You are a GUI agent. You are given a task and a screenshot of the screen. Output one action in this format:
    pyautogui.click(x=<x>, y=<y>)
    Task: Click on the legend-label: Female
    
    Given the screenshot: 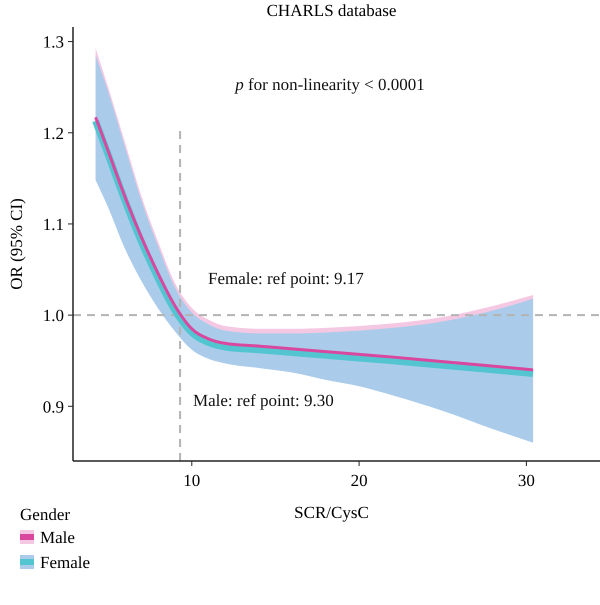 What is the action you would take?
    pyautogui.click(x=65, y=562)
    